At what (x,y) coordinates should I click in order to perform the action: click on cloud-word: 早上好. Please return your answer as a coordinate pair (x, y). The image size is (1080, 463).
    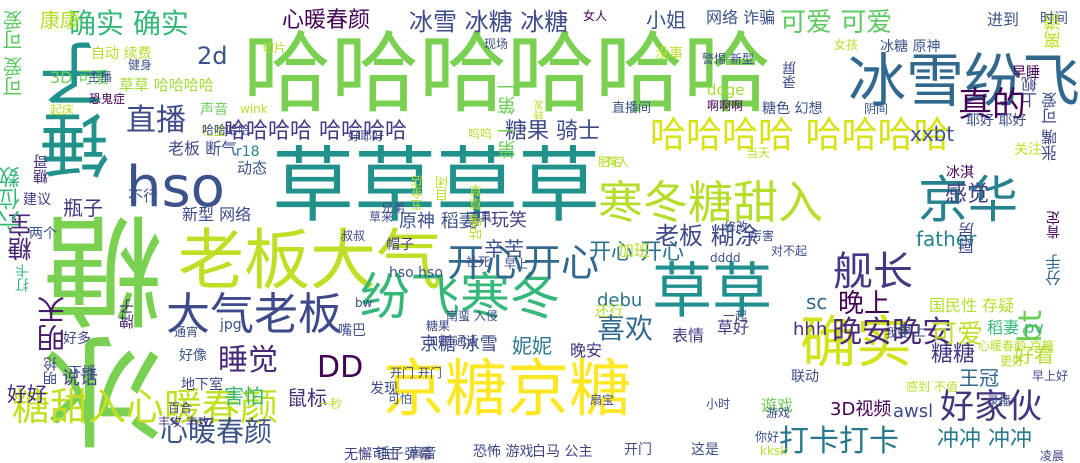
    Looking at the image, I should click on (1050, 376).